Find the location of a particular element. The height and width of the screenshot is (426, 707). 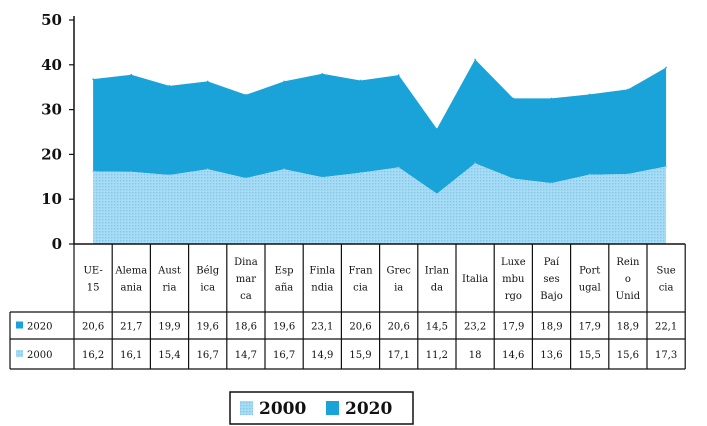

value-2020-11: 23,2 is located at coordinates (475, 327).